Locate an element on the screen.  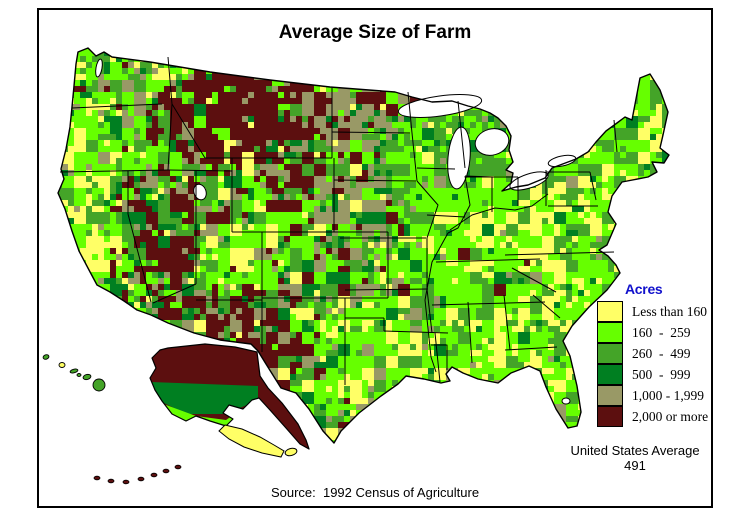
legend-item: 500 - 999 is located at coordinates (653, 374).